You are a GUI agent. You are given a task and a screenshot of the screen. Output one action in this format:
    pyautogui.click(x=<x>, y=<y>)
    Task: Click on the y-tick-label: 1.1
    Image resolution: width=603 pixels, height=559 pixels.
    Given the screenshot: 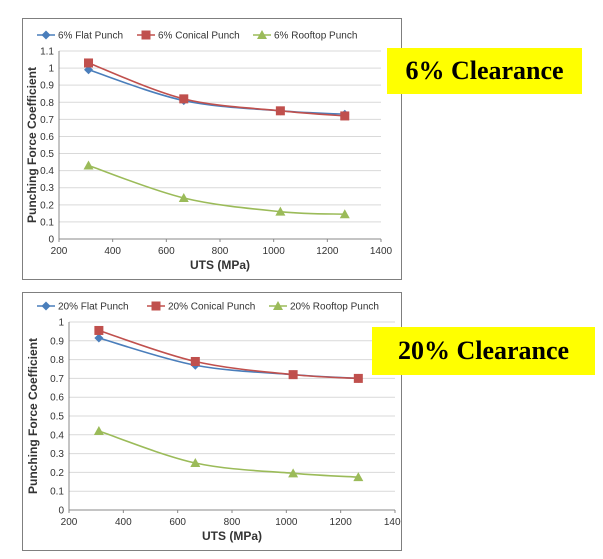 What is the action you would take?
    pyautogui.click(x=47, y=52)
    